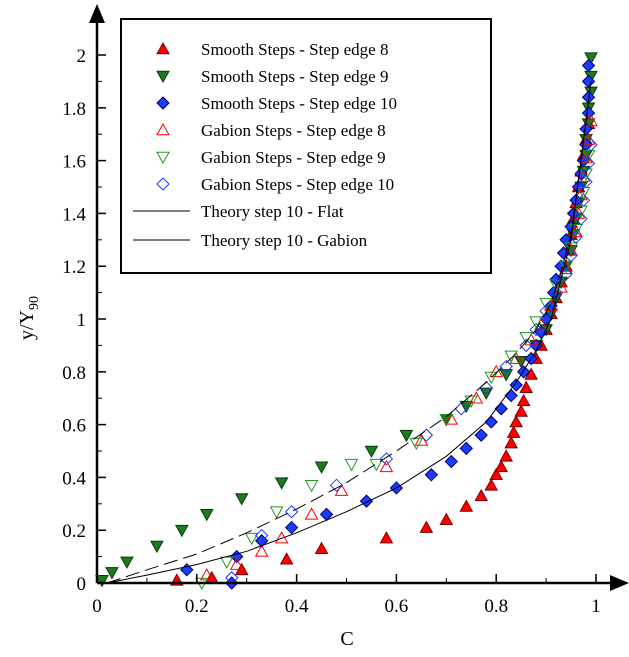 The width and height of the screenshot is (629, 657). I want to click on legend-label: Gabion Steps - Step edge 10, so click(297, 184).